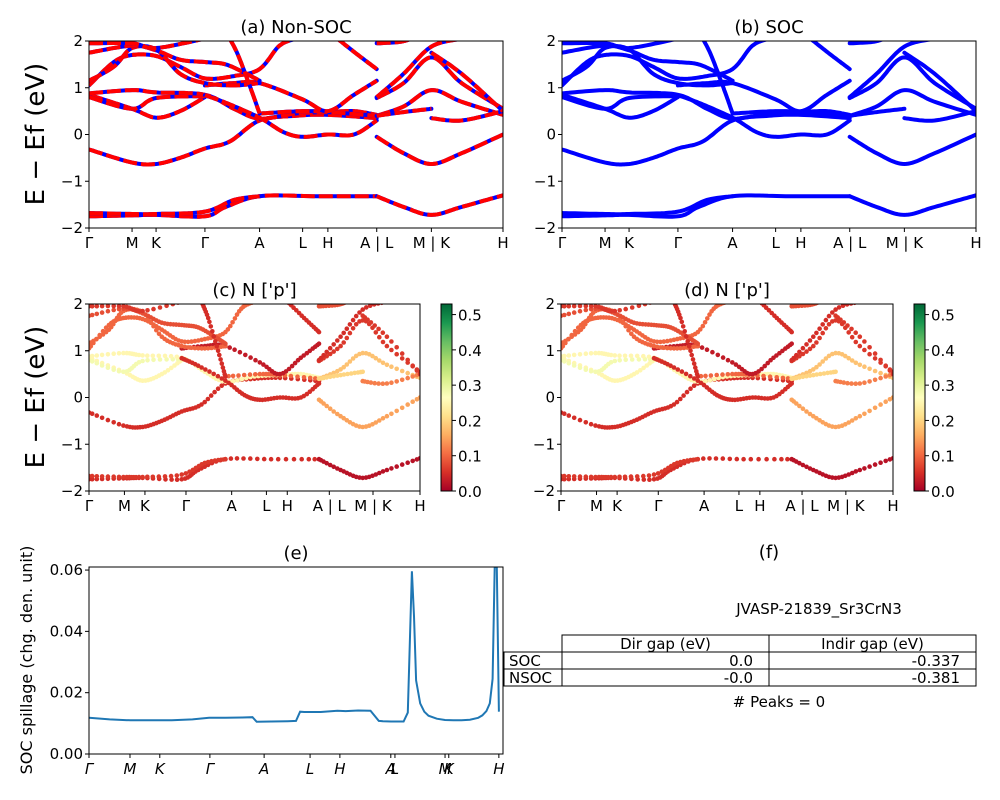  Describe the element at coordinates (470, 421) in the screenshot. I see `colorbar-tick-label-c: 0.2` at that location.